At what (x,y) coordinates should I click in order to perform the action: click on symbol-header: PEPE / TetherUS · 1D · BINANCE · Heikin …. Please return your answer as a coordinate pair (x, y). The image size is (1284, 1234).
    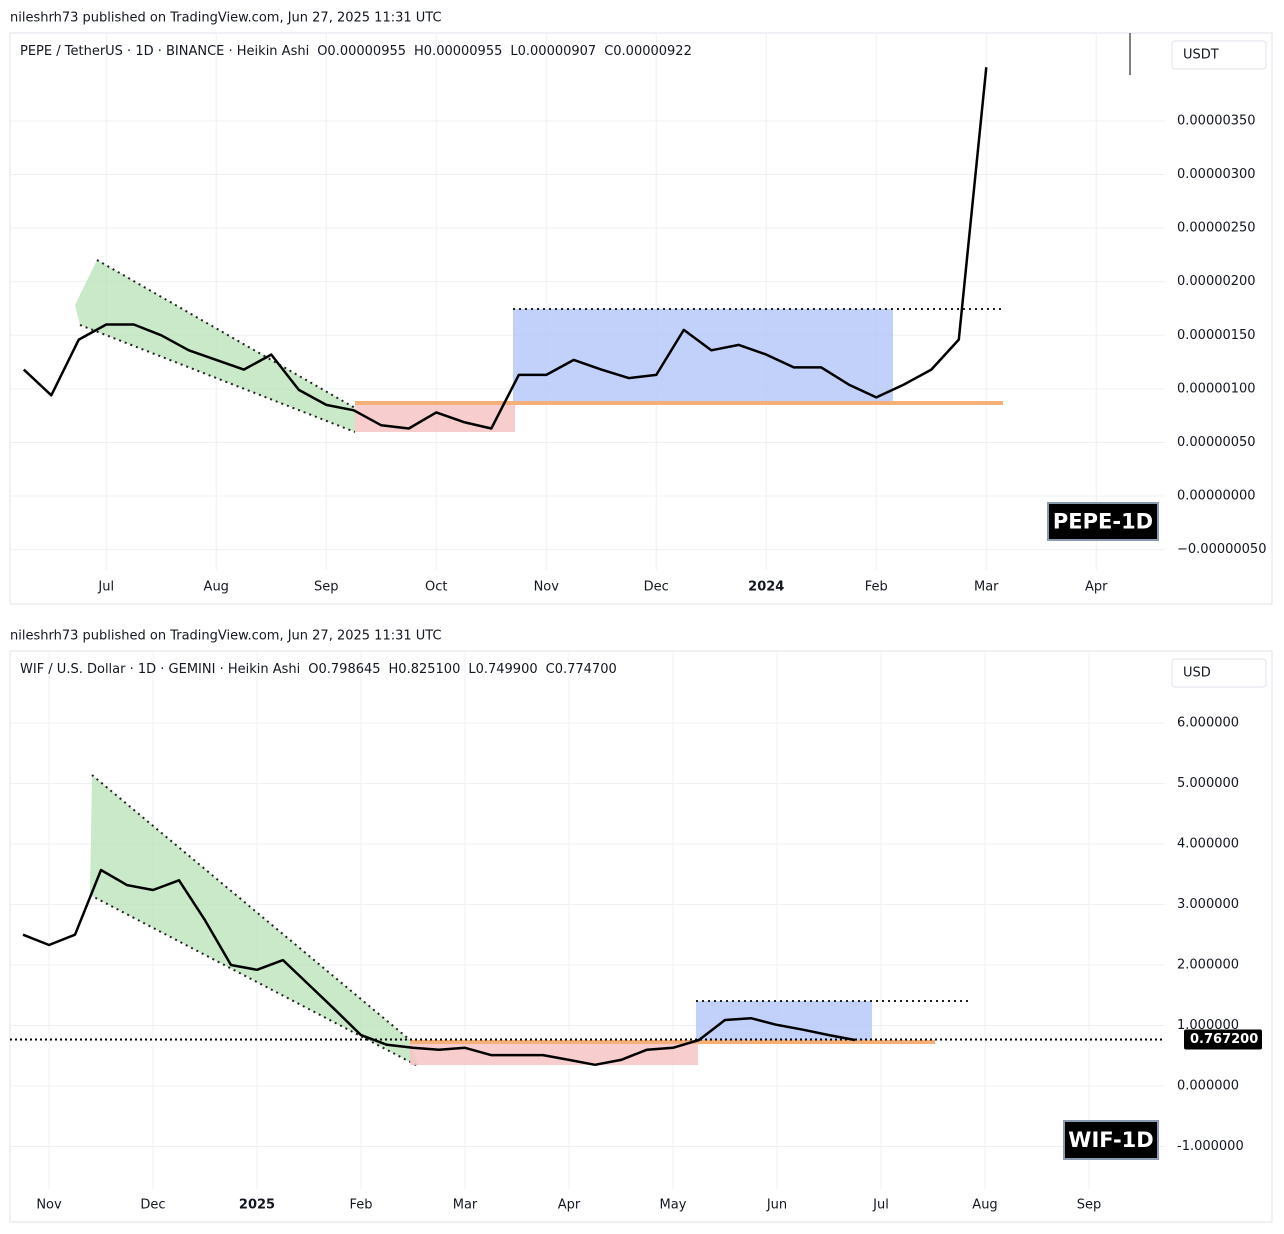
    Looking at the image, I should click on (356, 51).